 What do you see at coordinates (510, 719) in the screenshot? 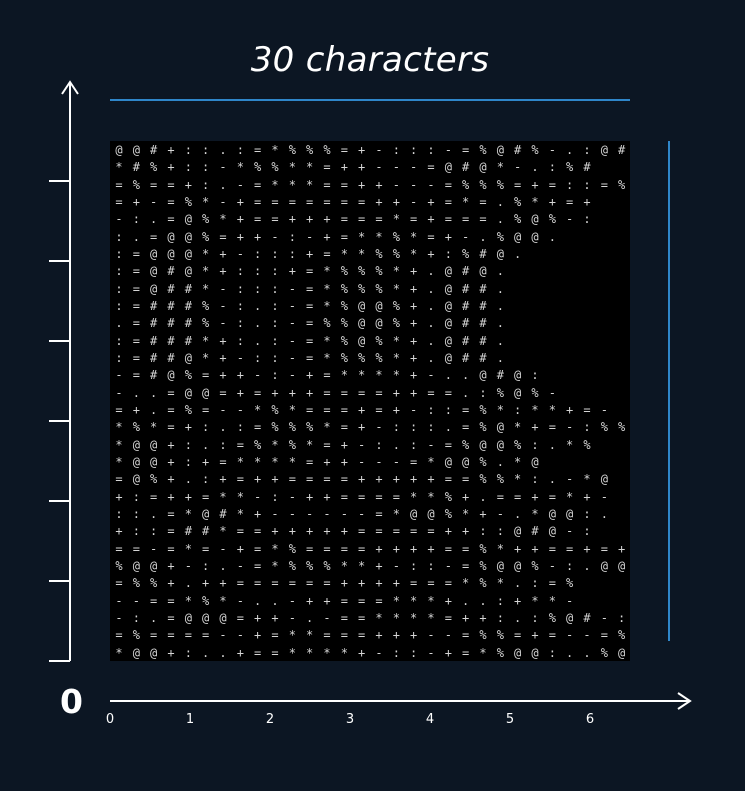
I see `x-tick-label: 5` at bounding box center [510, 719].